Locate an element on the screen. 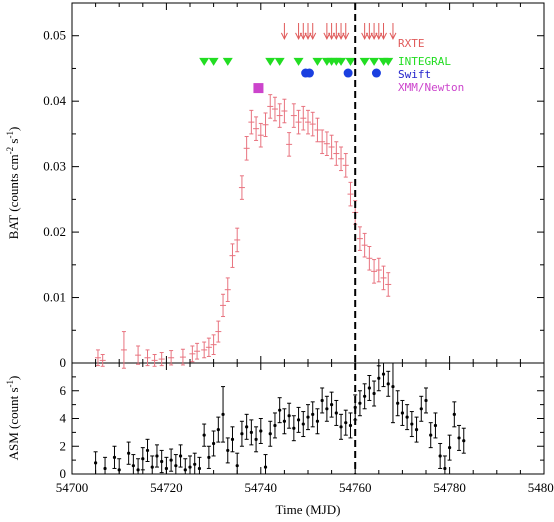  swift-circle is located at coordinates (376, 73).